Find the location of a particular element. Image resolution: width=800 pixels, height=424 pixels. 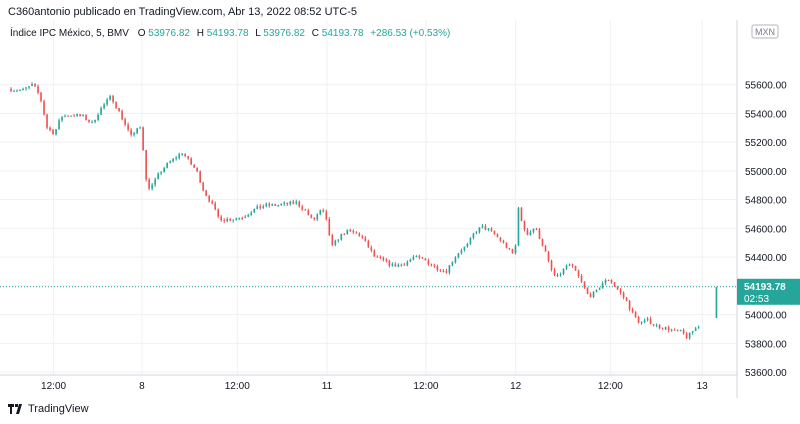

time-tick-label: 8 is located at coordinates (142, 386).